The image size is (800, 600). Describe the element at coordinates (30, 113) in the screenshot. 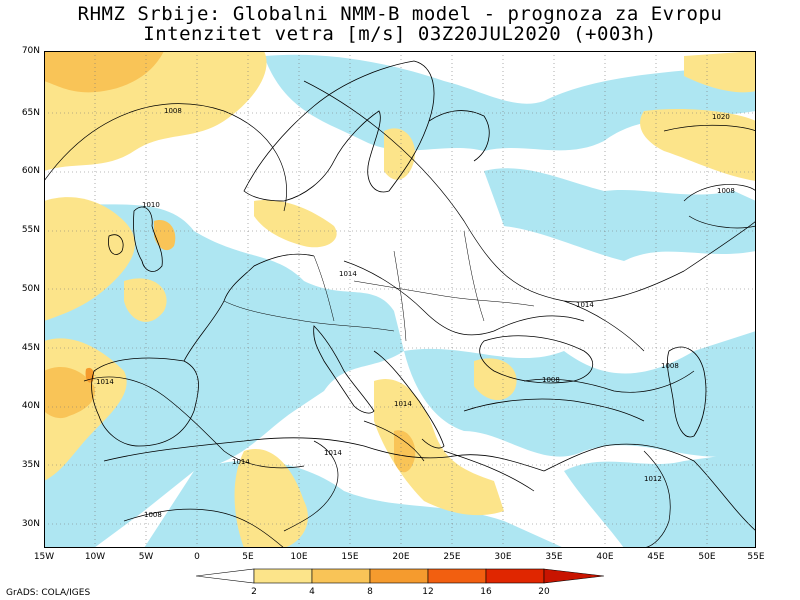

I see `lat-label: 65N` at that location.